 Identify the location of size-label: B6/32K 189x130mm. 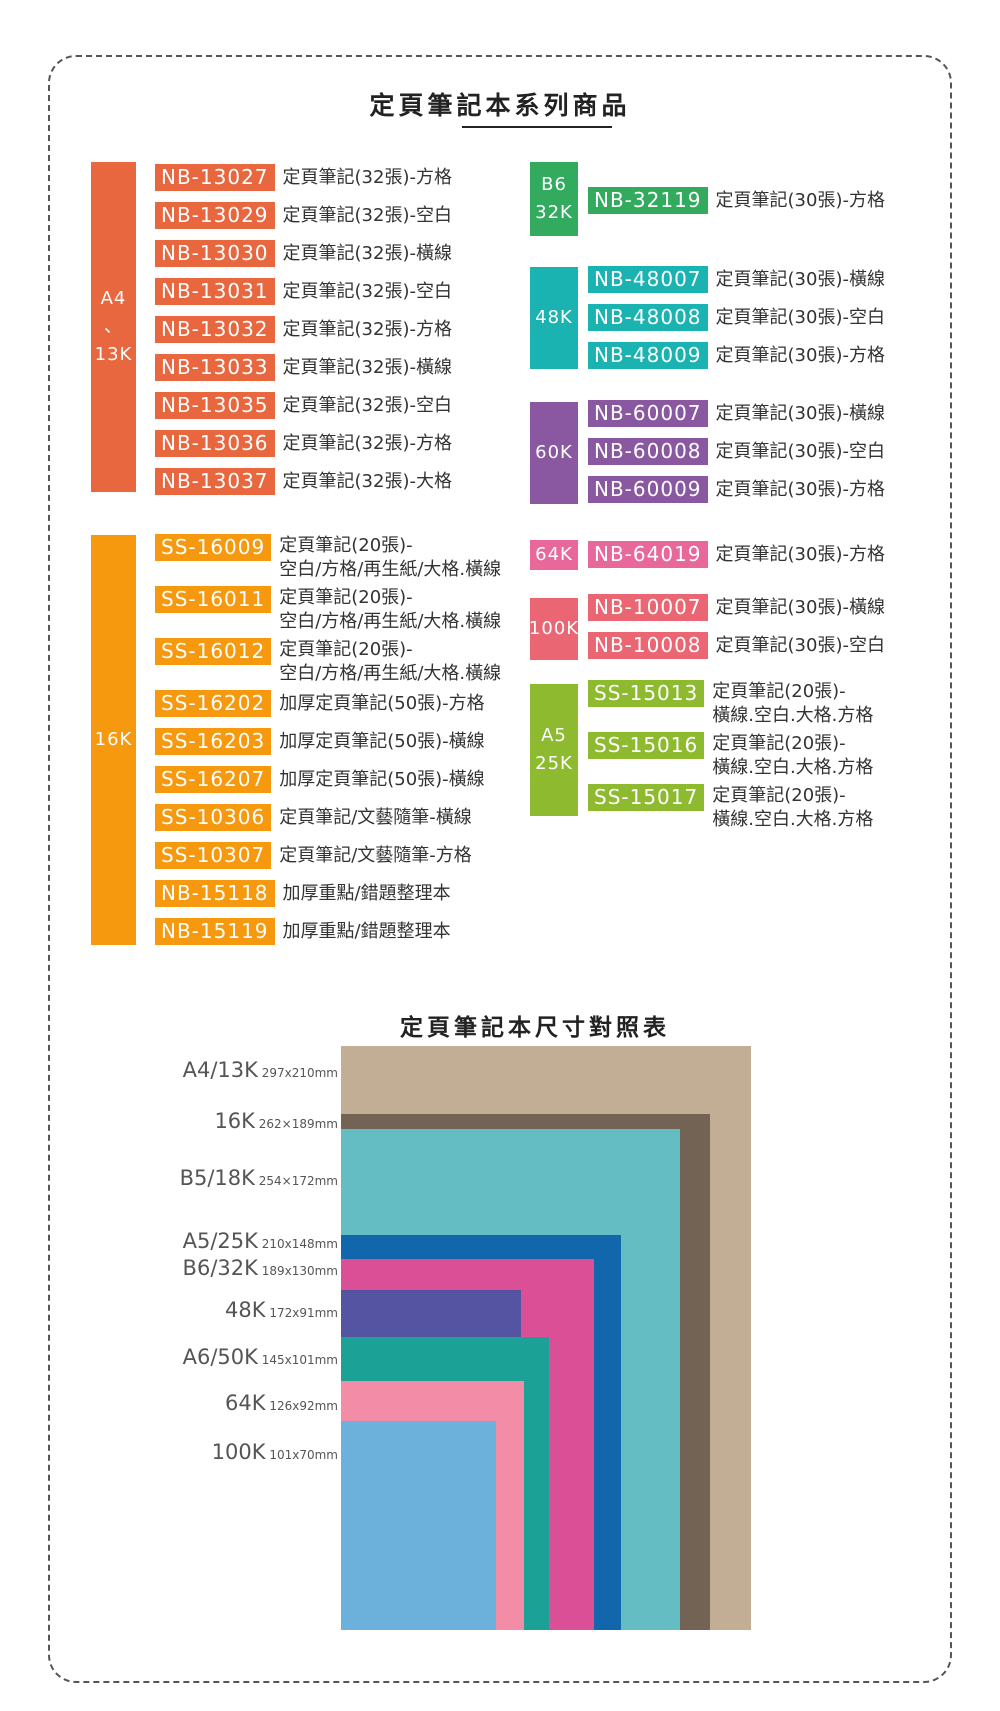
(260, 1268).